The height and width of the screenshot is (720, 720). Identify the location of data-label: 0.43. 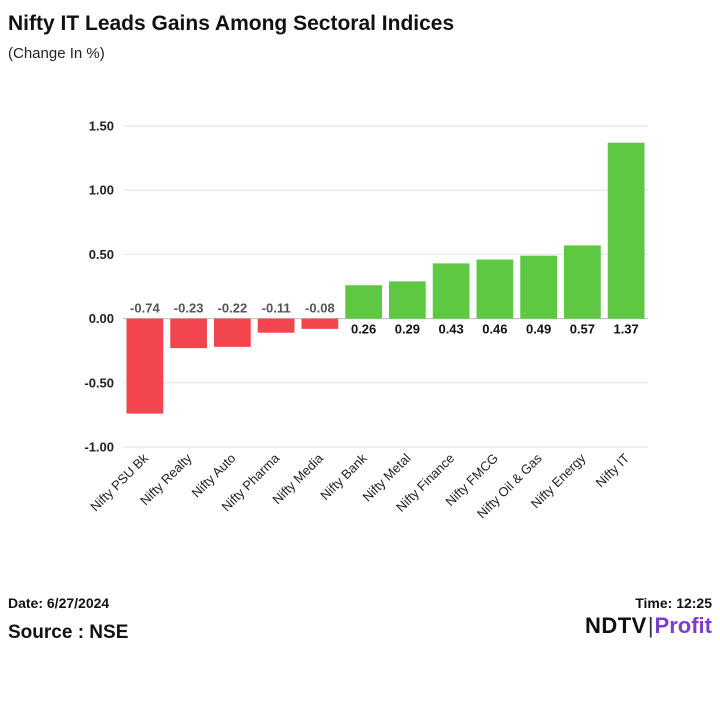
(450, 329).